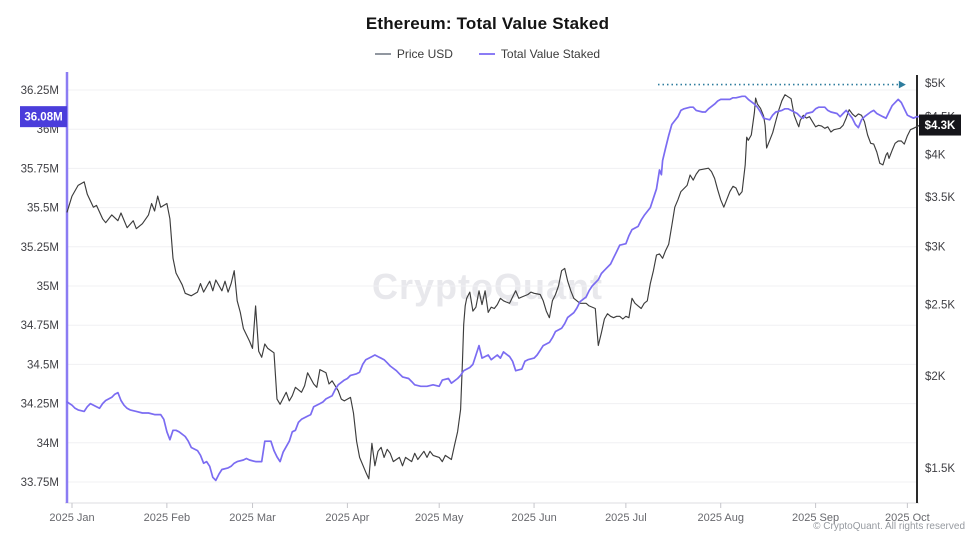  I want to click on legend-item-price: Price USD, so click(413, 54).